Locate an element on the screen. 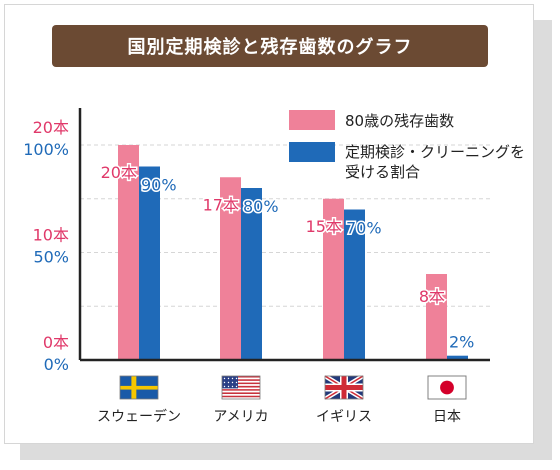 This screenshot has height=470, width=560. category-label: 日本 is located at coordinates (447, 417).